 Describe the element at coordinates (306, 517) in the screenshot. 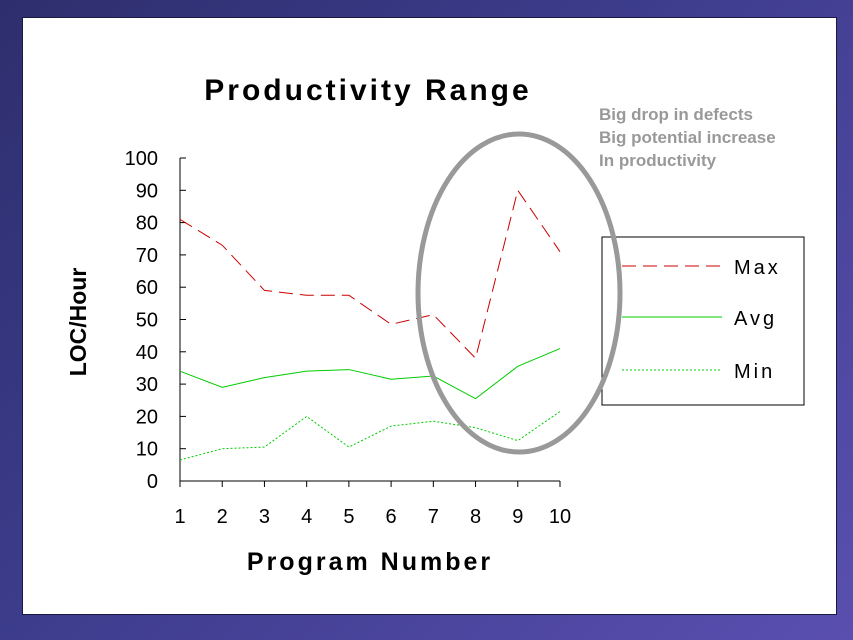

I see `x-tick-label: 4` at that location.